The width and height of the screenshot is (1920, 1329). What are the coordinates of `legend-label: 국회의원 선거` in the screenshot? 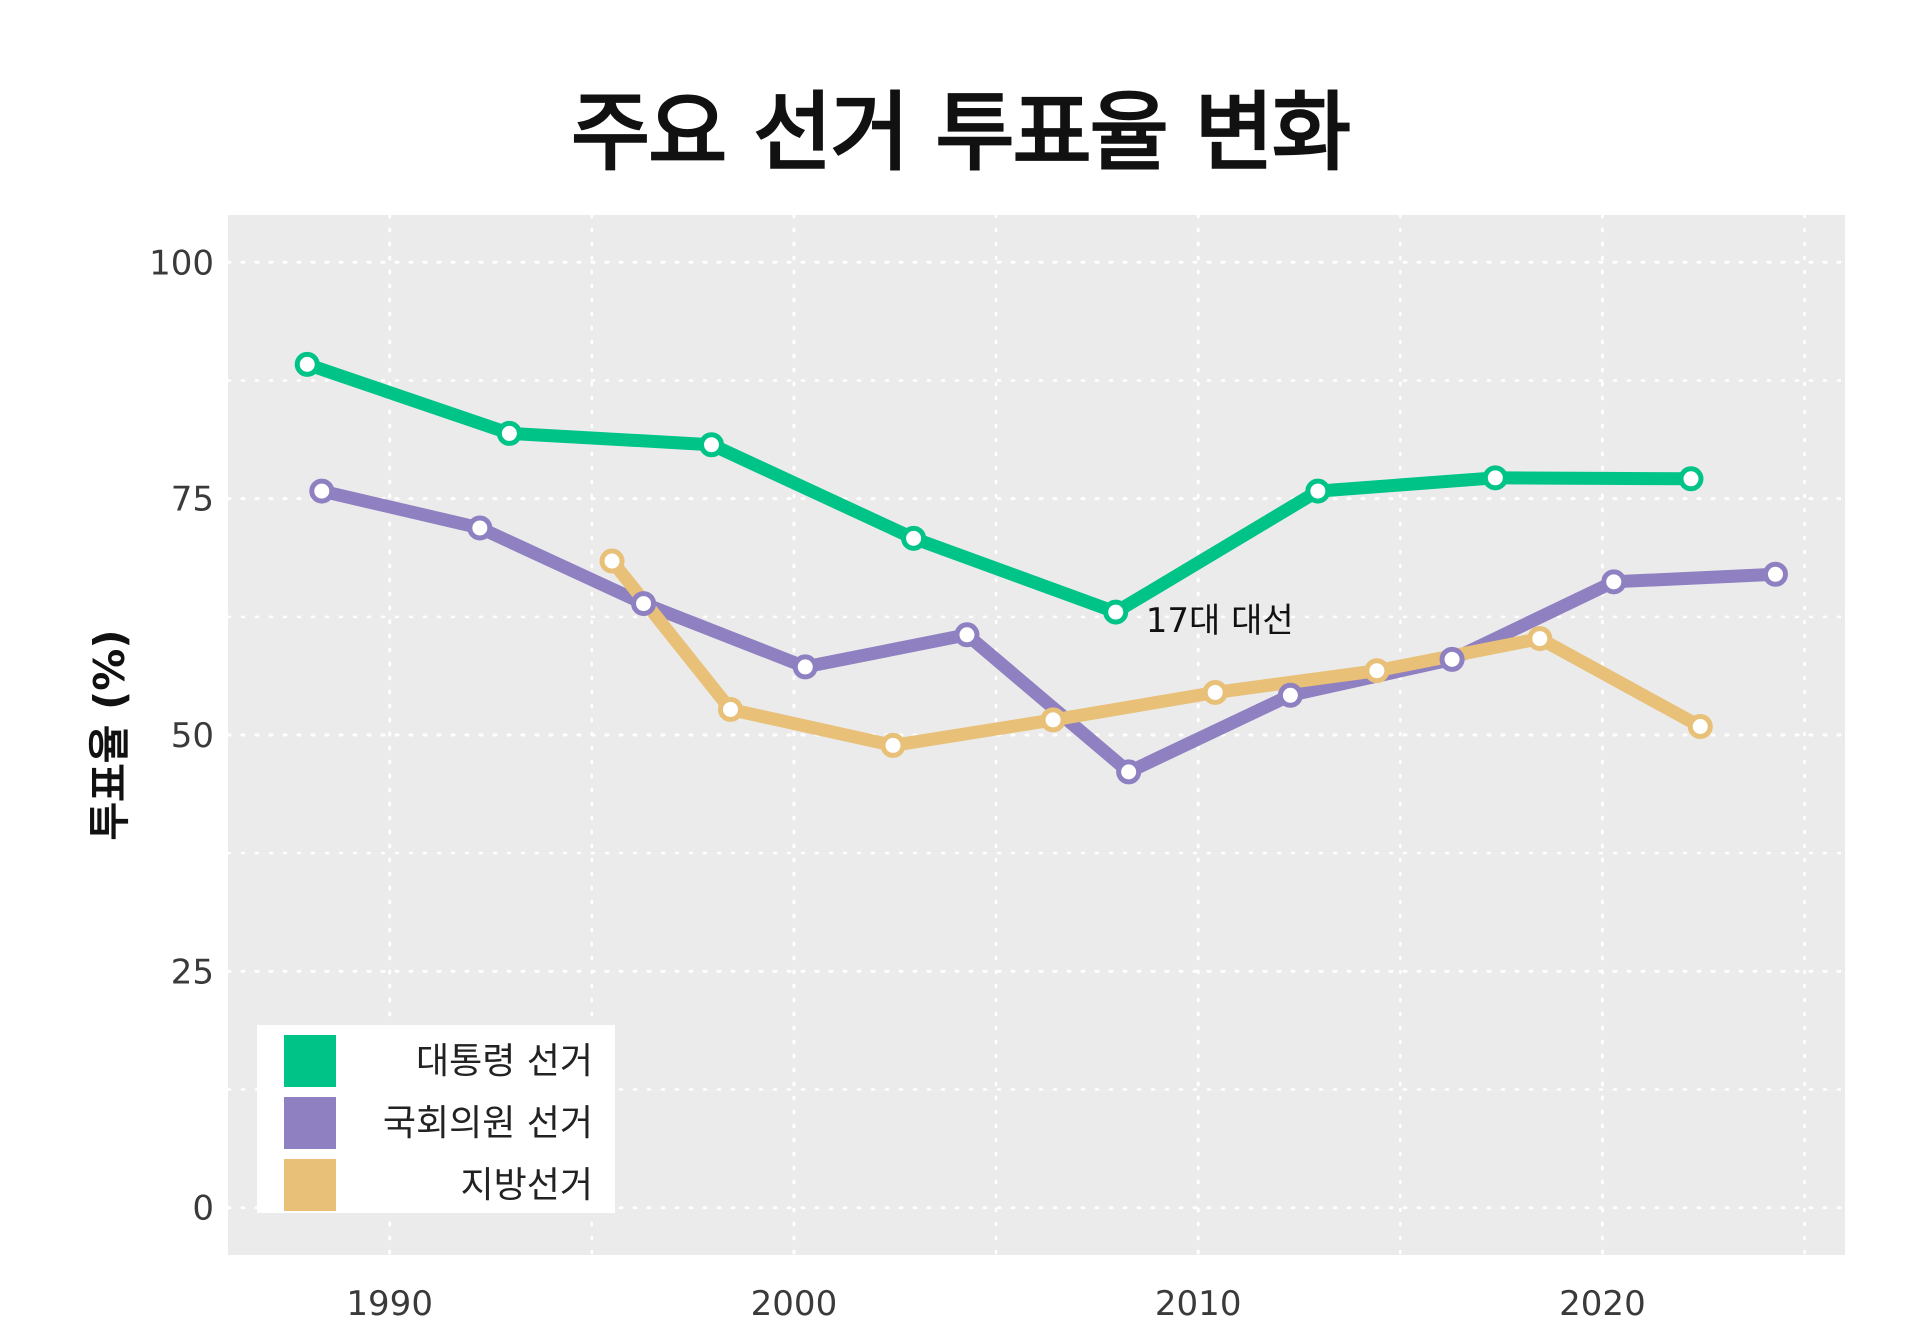 It's located at (488, 1123).